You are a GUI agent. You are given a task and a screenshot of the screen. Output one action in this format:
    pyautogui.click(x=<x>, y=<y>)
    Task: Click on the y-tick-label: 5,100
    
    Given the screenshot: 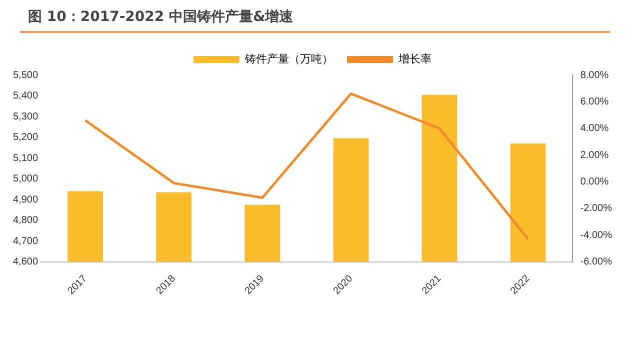 What is the action you would take?
    pyautogui.click(x=25, y=158)
    